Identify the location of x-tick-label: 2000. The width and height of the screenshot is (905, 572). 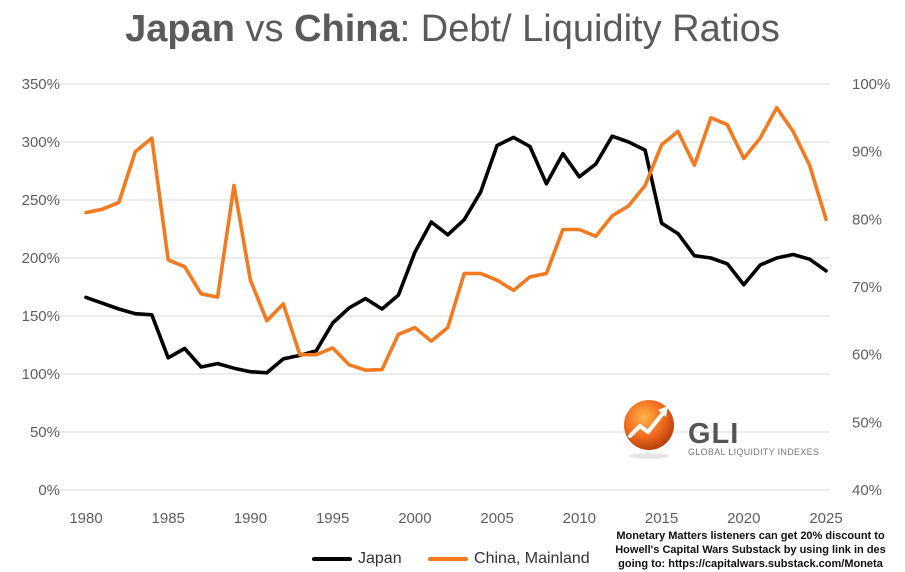
(414, 518).